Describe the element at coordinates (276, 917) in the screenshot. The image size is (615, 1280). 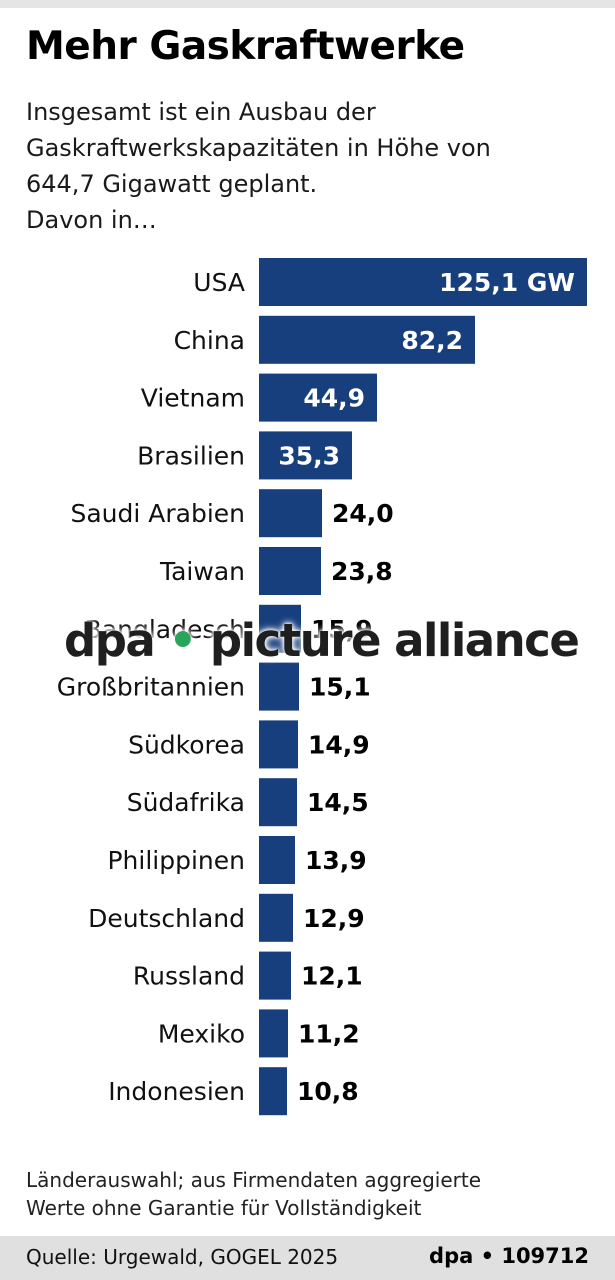
I see `bar-deutschland` at that location.